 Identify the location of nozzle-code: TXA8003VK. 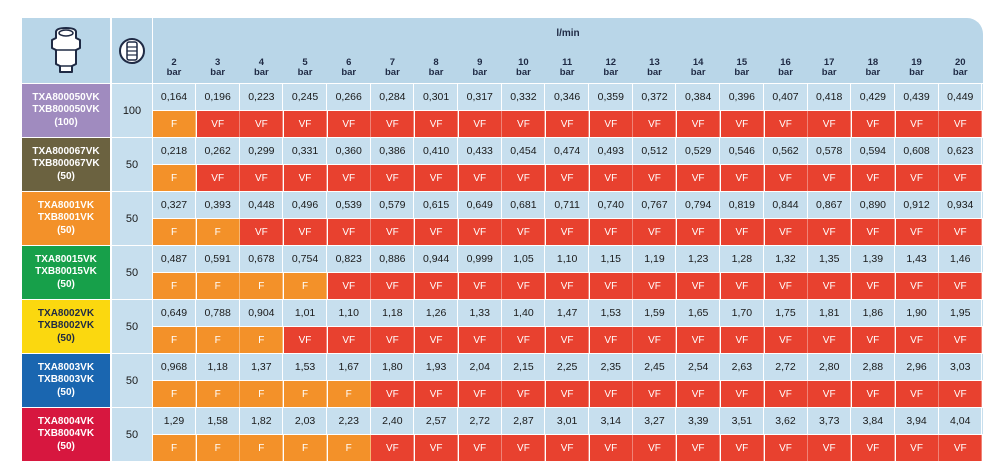
(66, 367).